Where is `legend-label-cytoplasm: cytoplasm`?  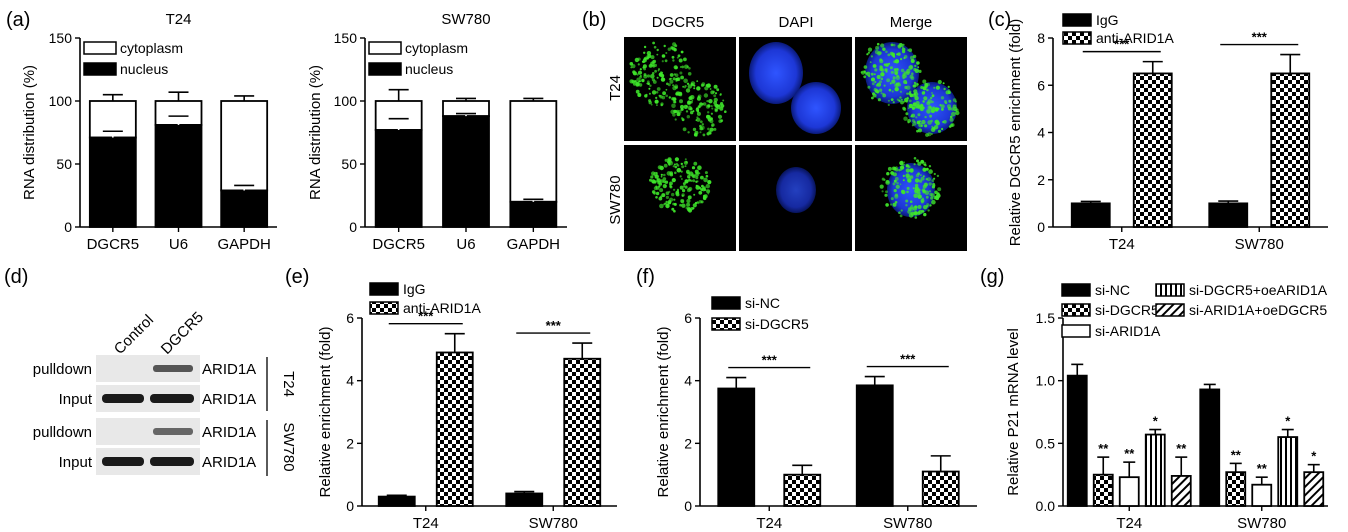 legend-label-cytoplasm: cytoplasm is located at coordinates (151, 48).